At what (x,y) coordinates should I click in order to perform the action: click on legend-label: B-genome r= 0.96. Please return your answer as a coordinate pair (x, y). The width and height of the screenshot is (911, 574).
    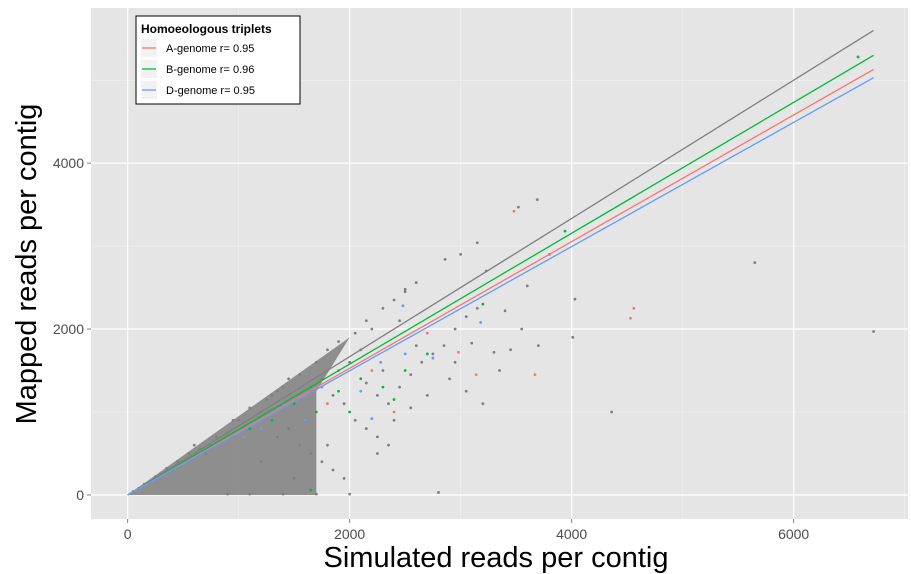
    Looking at the image, I should click on (210, 70).